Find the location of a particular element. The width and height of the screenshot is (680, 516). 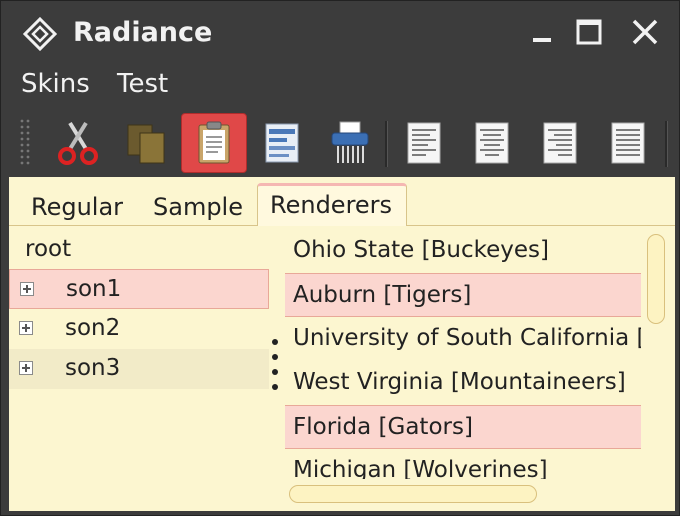

align-center-icon is located at coordinates (492, 143).